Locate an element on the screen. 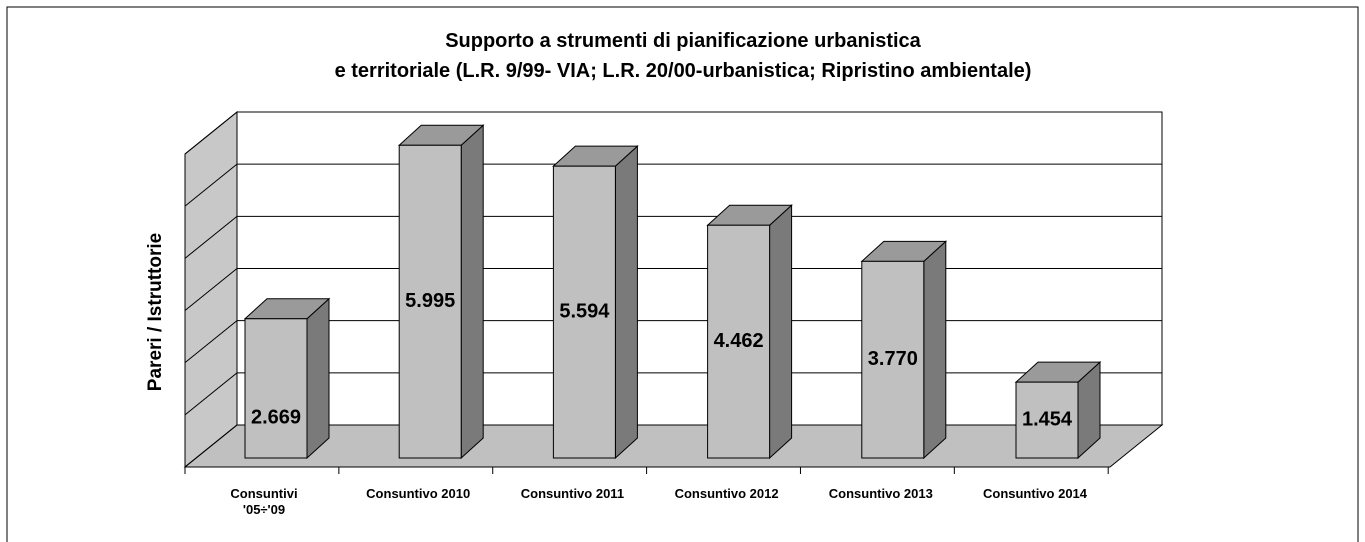 Image resolution: width=1365 pixels, height=542 pixels. y-axis-label: Pareri / Istruttorie is located at coordinates (155, 312).